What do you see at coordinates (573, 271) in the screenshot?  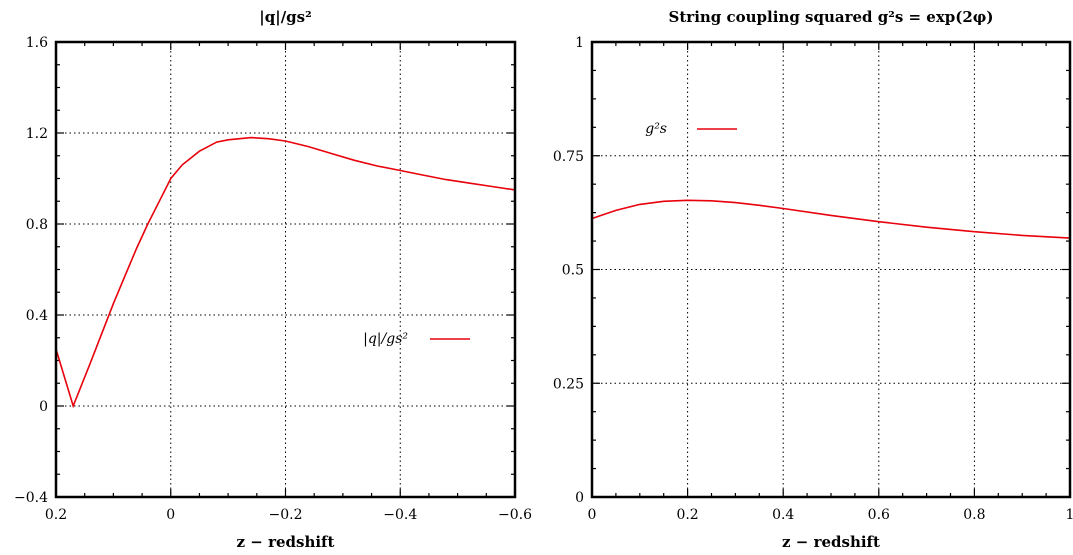 I see `y-tick-label: 0.5` at bounding box center [573, 271].